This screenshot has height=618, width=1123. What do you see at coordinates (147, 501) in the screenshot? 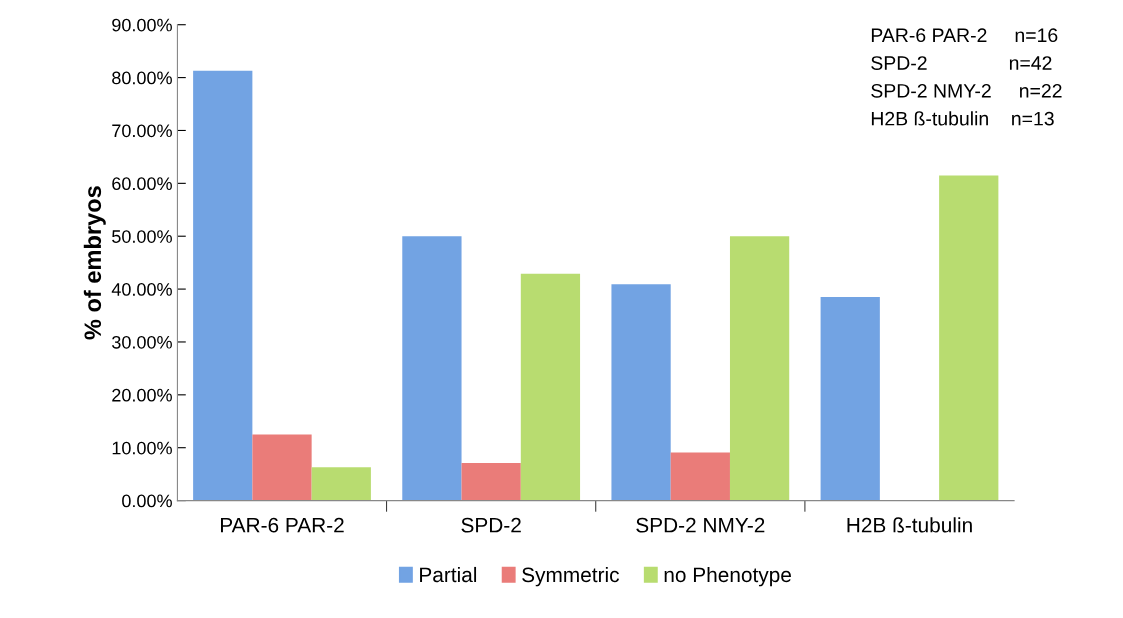
I see `y-tick-label: 0.00%` at bounding box center [147, 501].